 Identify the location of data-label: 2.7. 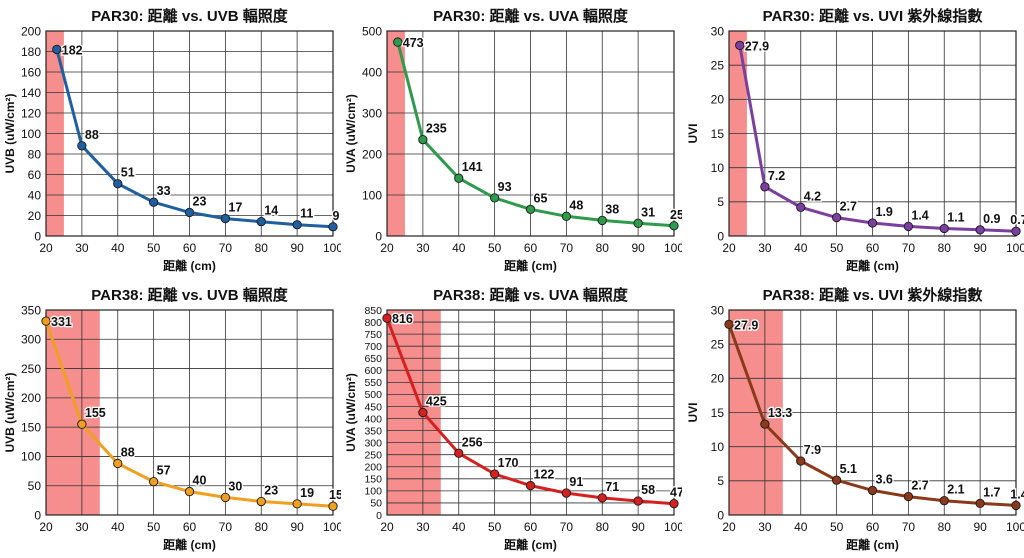
(919, 486).